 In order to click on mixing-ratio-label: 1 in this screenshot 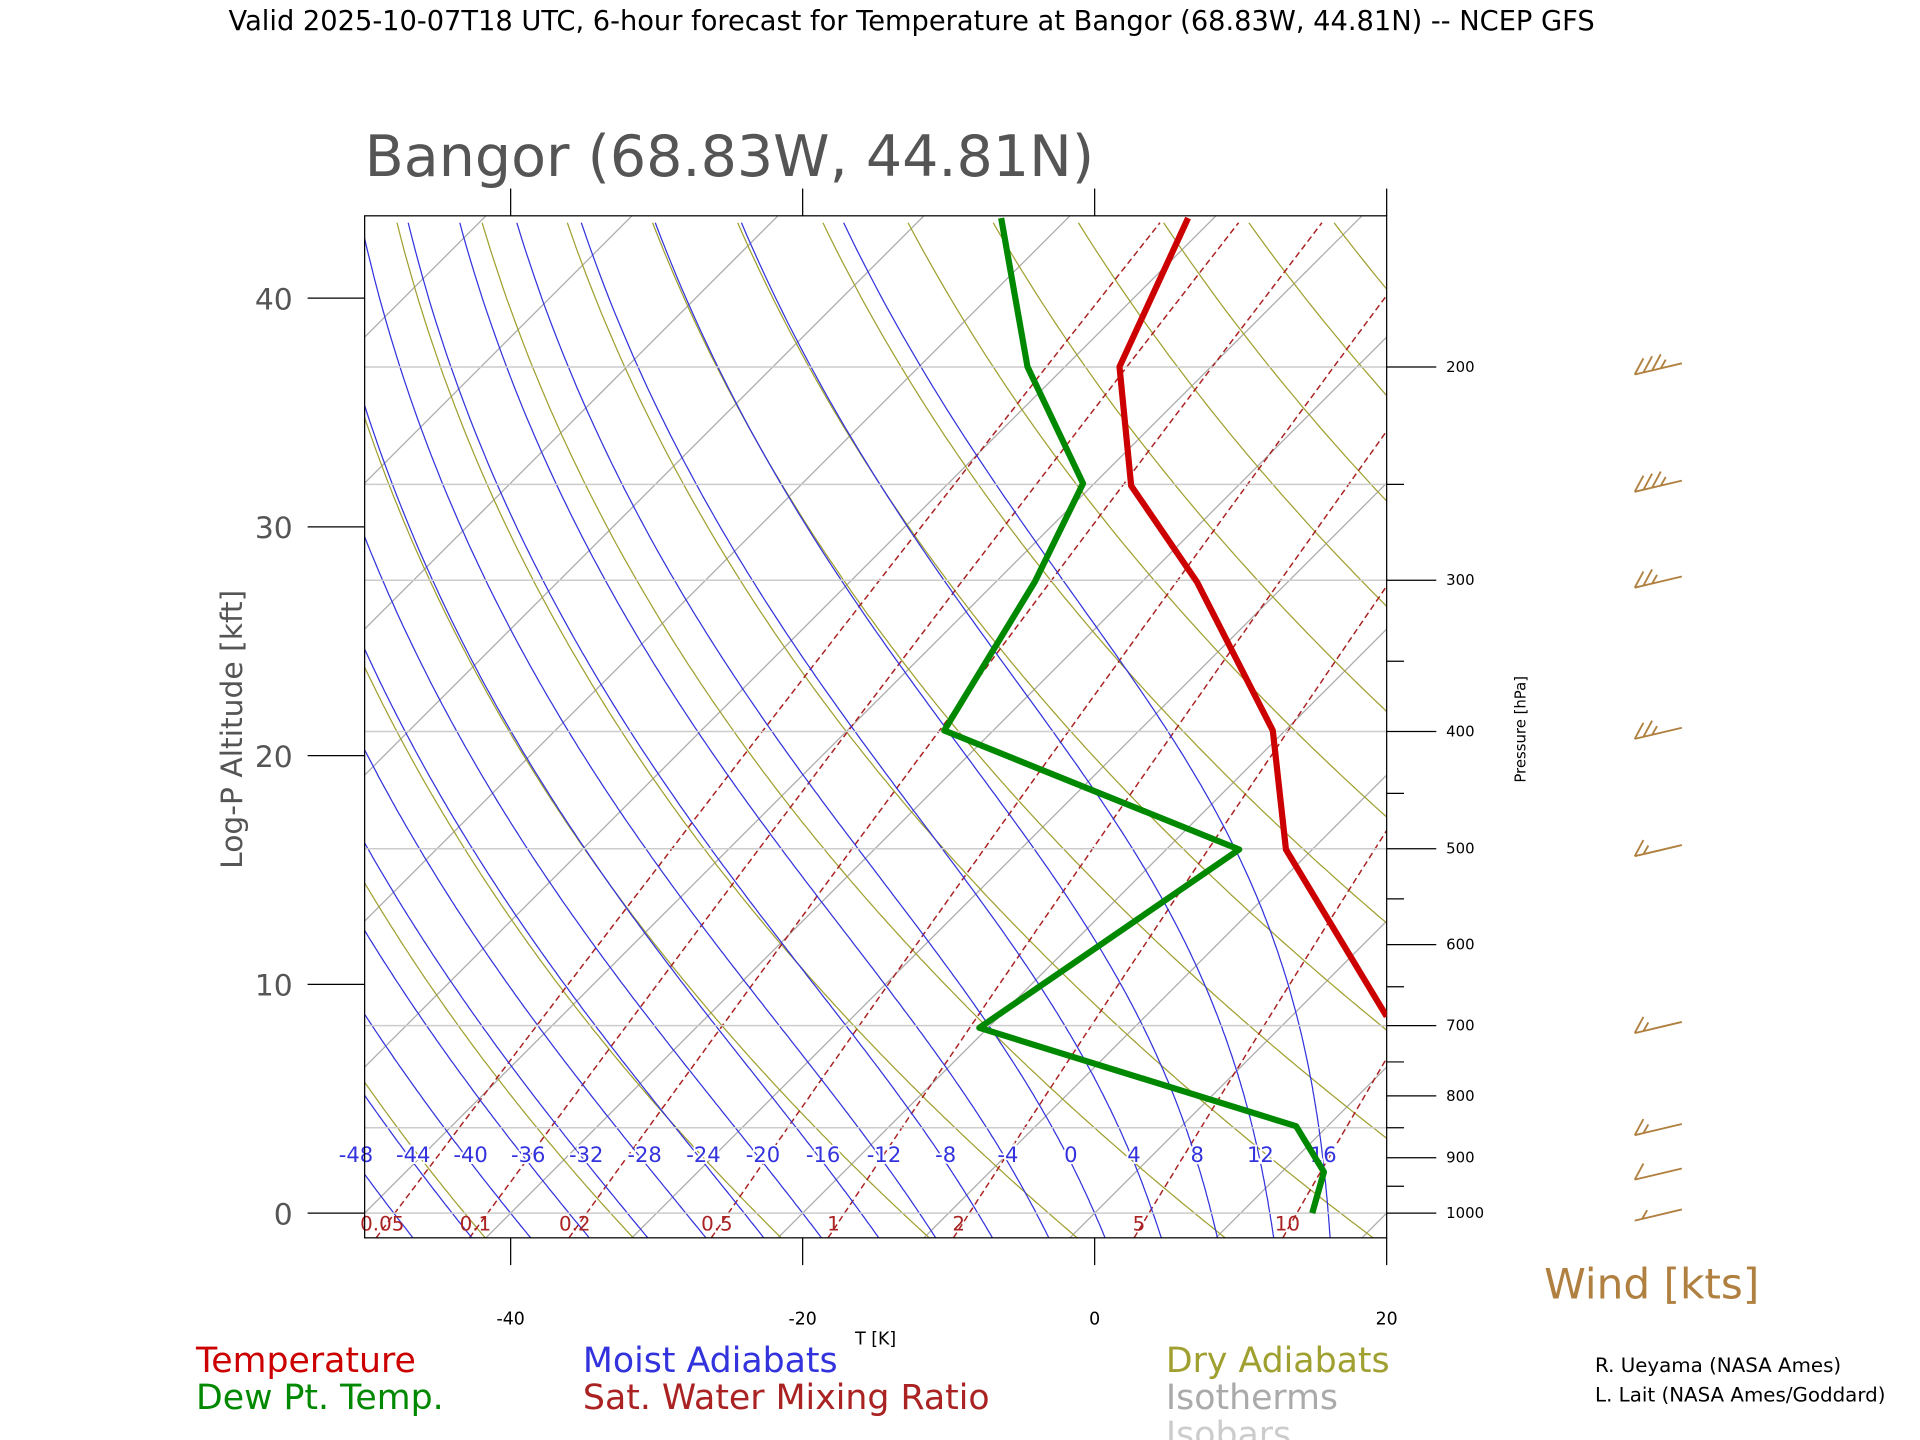, I will do `click(833, 1223)`.